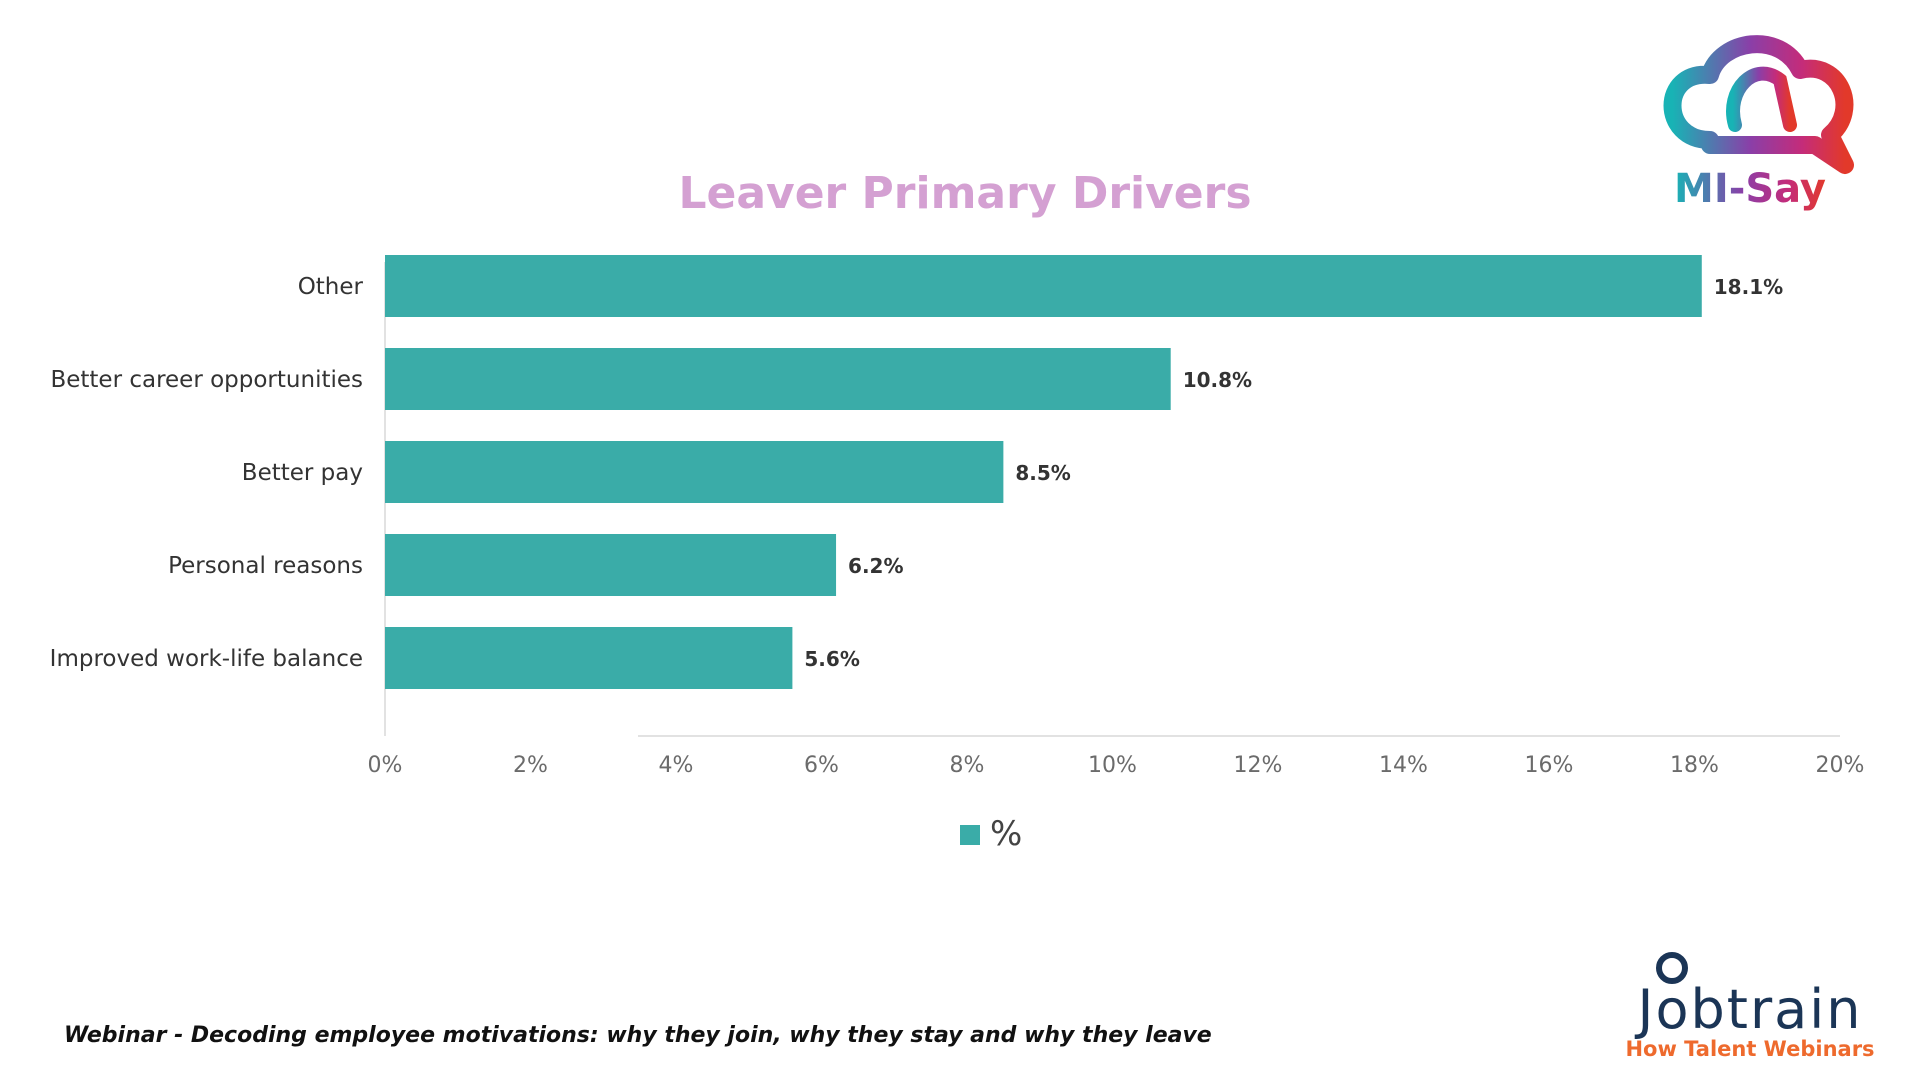  I want to click on x-tick-label: 12%, so click(1258, 765).